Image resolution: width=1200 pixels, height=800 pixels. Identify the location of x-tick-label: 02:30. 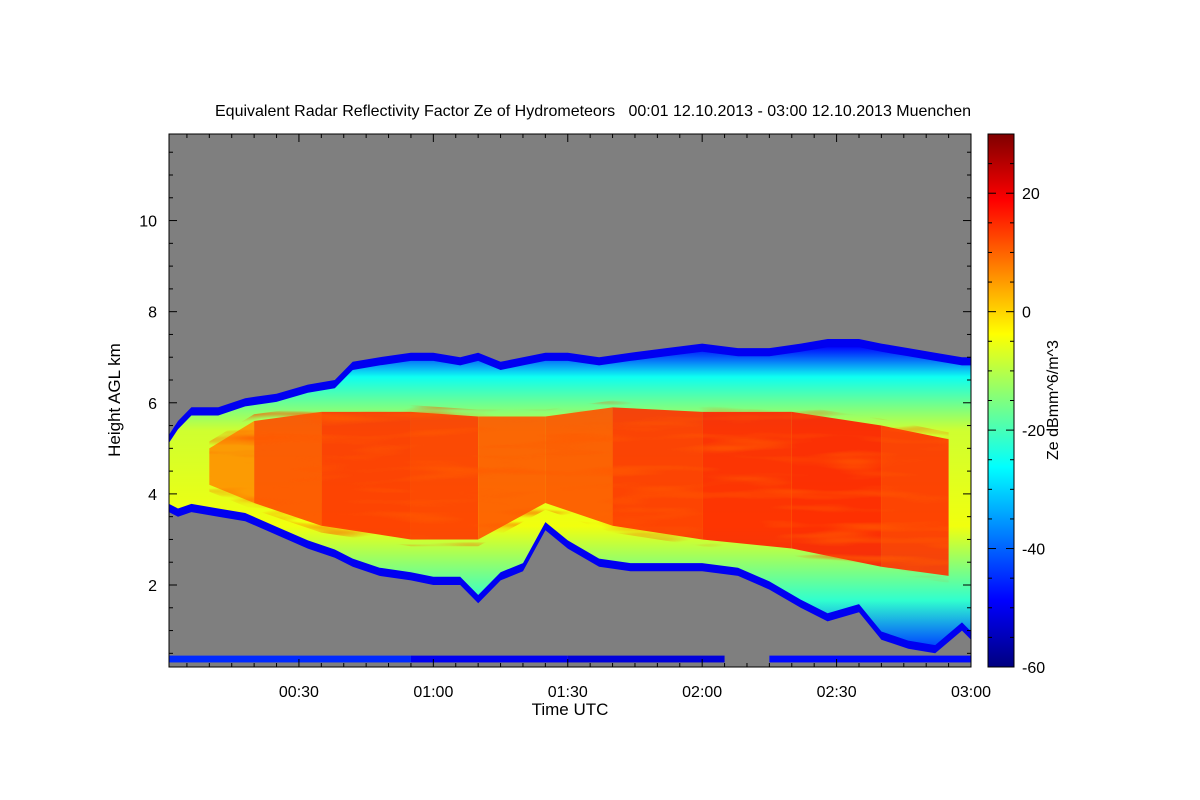
(837, 692).